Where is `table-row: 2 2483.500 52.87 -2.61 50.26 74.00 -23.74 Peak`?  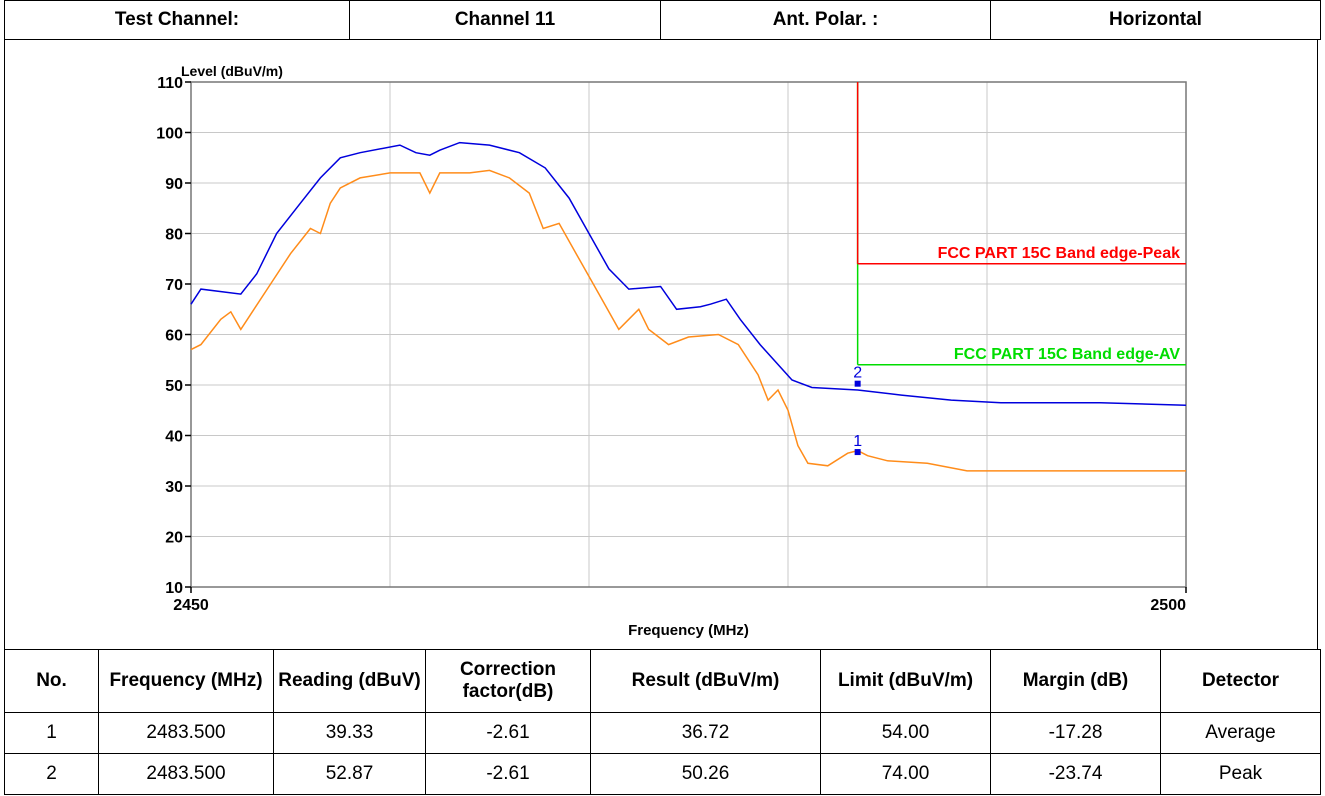 table-row: 2 2483.500 52.87 -2.61 50.26 74.00 -23.74 Peak is located at coordinates (662, 774).